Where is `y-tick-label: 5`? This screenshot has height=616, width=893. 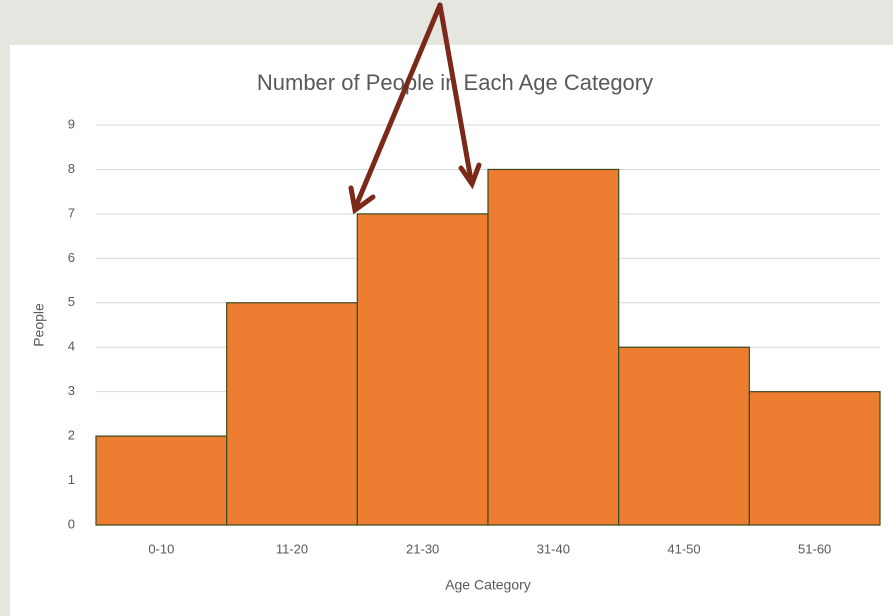
y-tick-label: 5 is located at coordinates (71, 301).